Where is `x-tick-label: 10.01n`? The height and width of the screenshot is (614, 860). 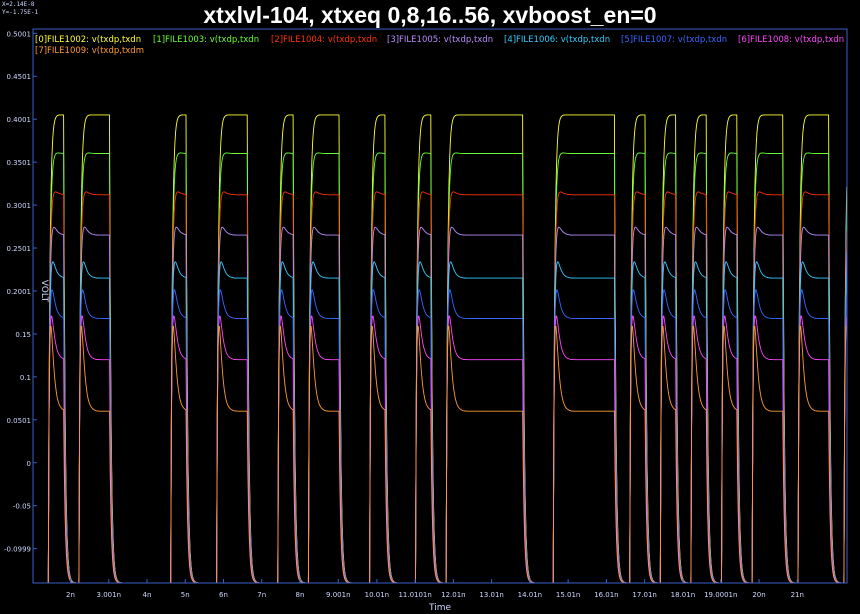
x-tick-label: 10.01n is located at coordinates (377, 595).